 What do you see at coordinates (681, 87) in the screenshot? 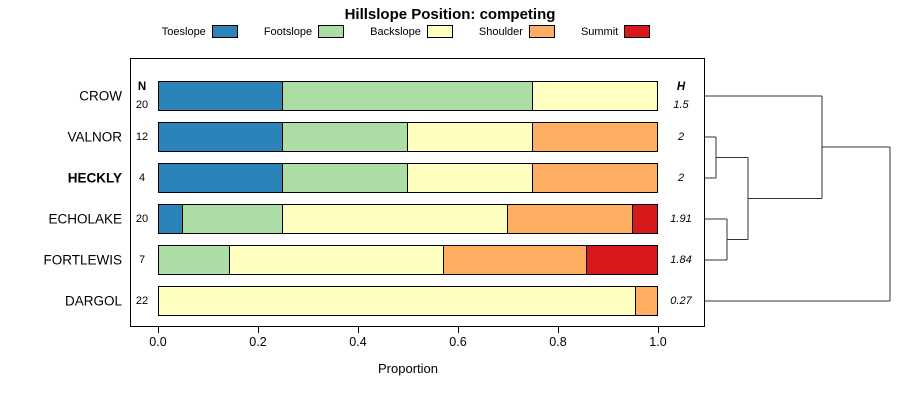
I see `h-column-header: H` at bounding box center [681, 87].